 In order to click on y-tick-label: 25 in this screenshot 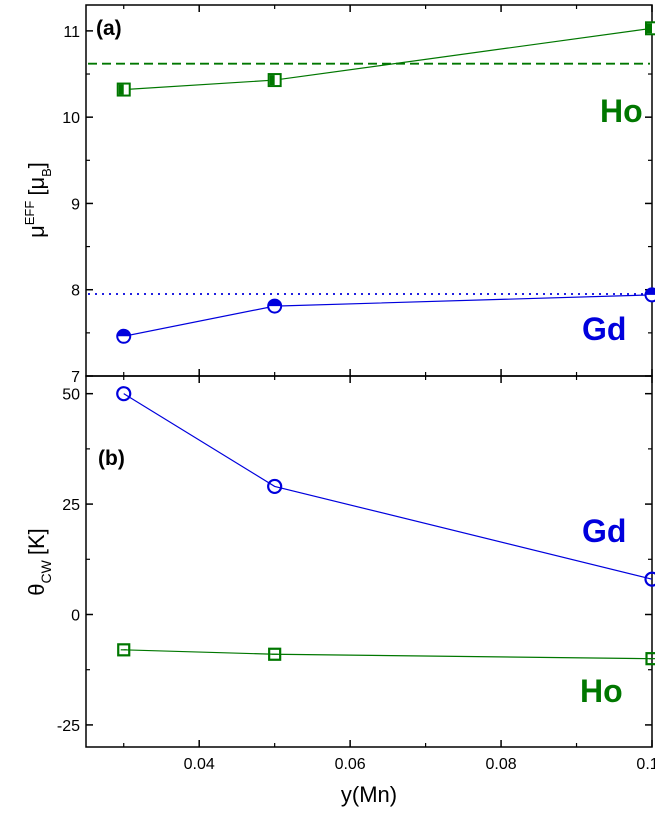, I will do `click(71, 505)`.